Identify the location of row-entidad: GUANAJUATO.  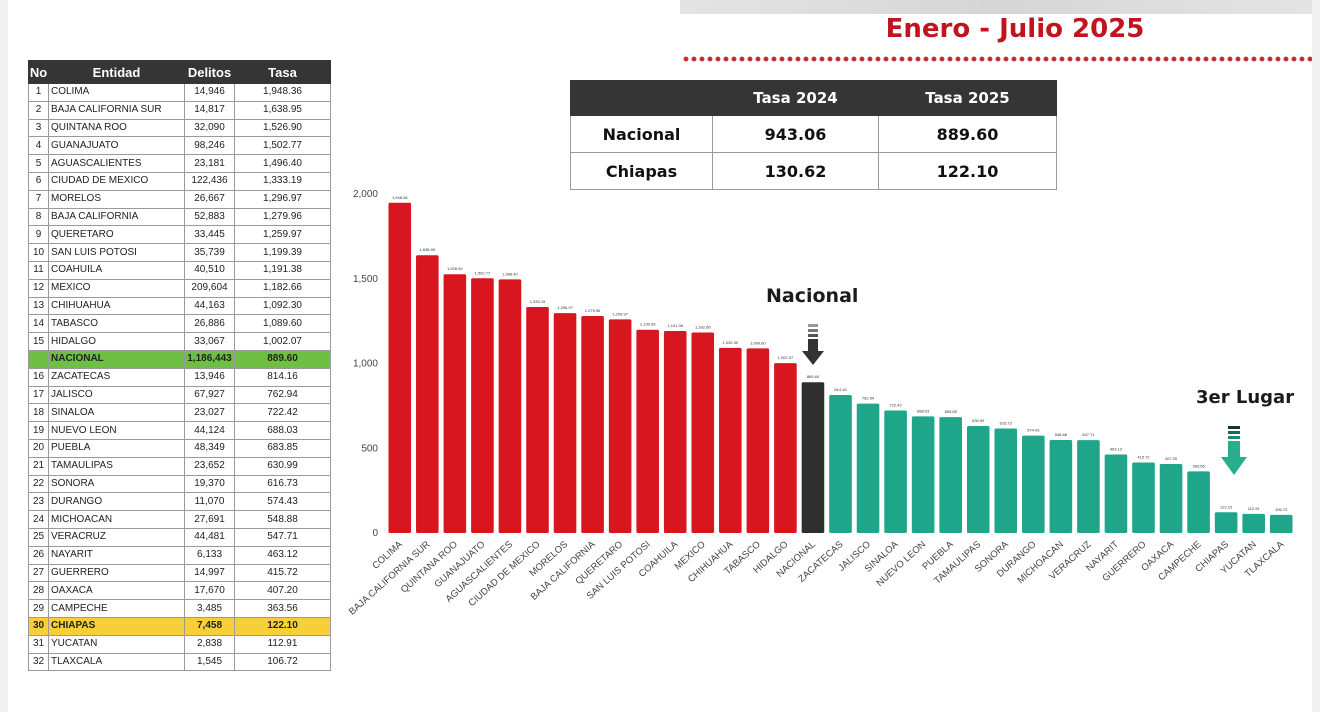
(116, 146).